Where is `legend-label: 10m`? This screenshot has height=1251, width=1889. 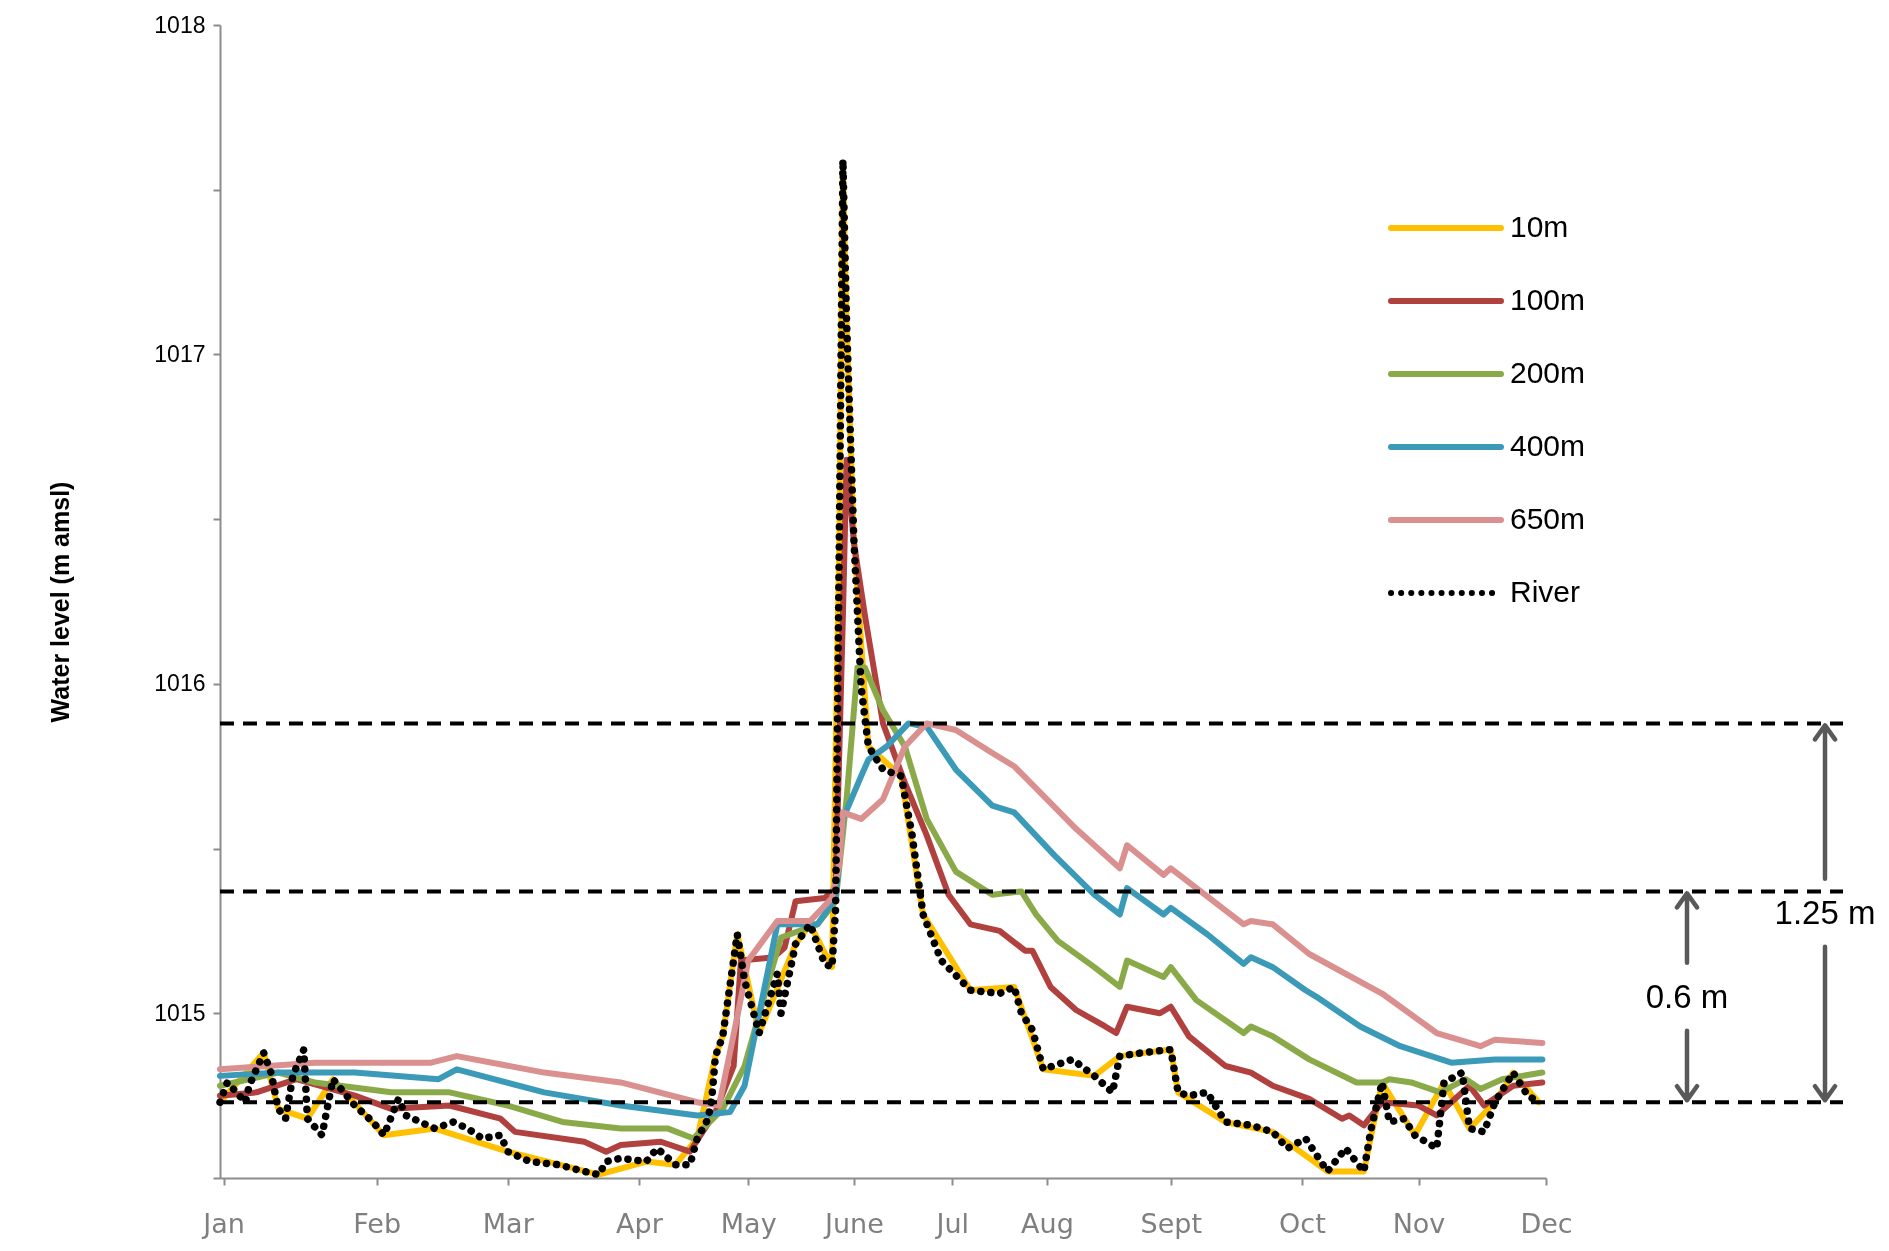
legend-label: 10m is located at coordinates (1539, 226).